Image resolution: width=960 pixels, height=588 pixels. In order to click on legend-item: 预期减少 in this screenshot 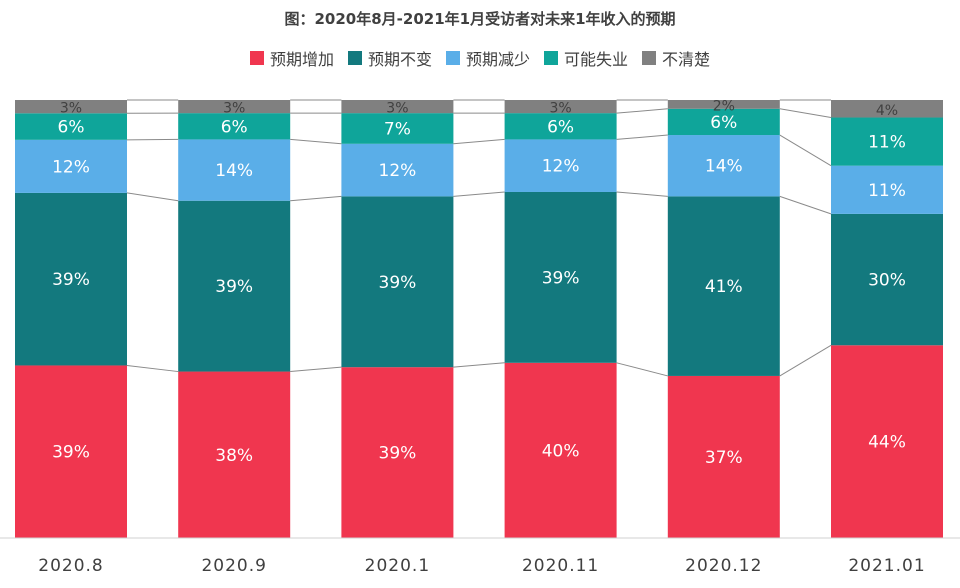, I will do `click(487, 58)`.